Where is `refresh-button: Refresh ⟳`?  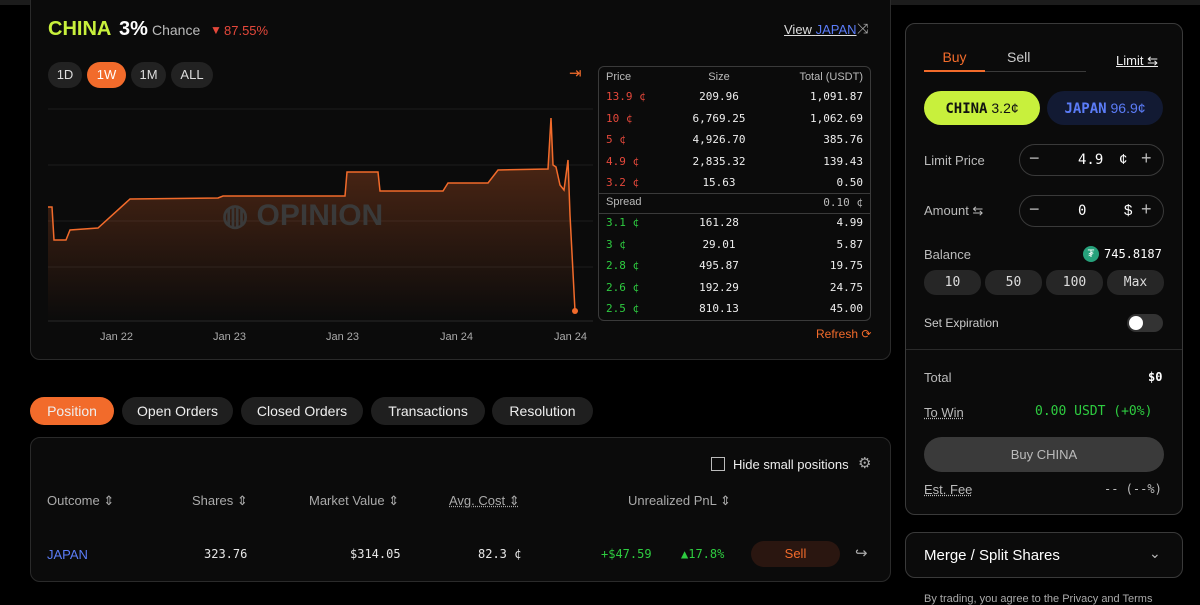
refresh-button: Refresh ⟳ is located at coordinates (843, 334).